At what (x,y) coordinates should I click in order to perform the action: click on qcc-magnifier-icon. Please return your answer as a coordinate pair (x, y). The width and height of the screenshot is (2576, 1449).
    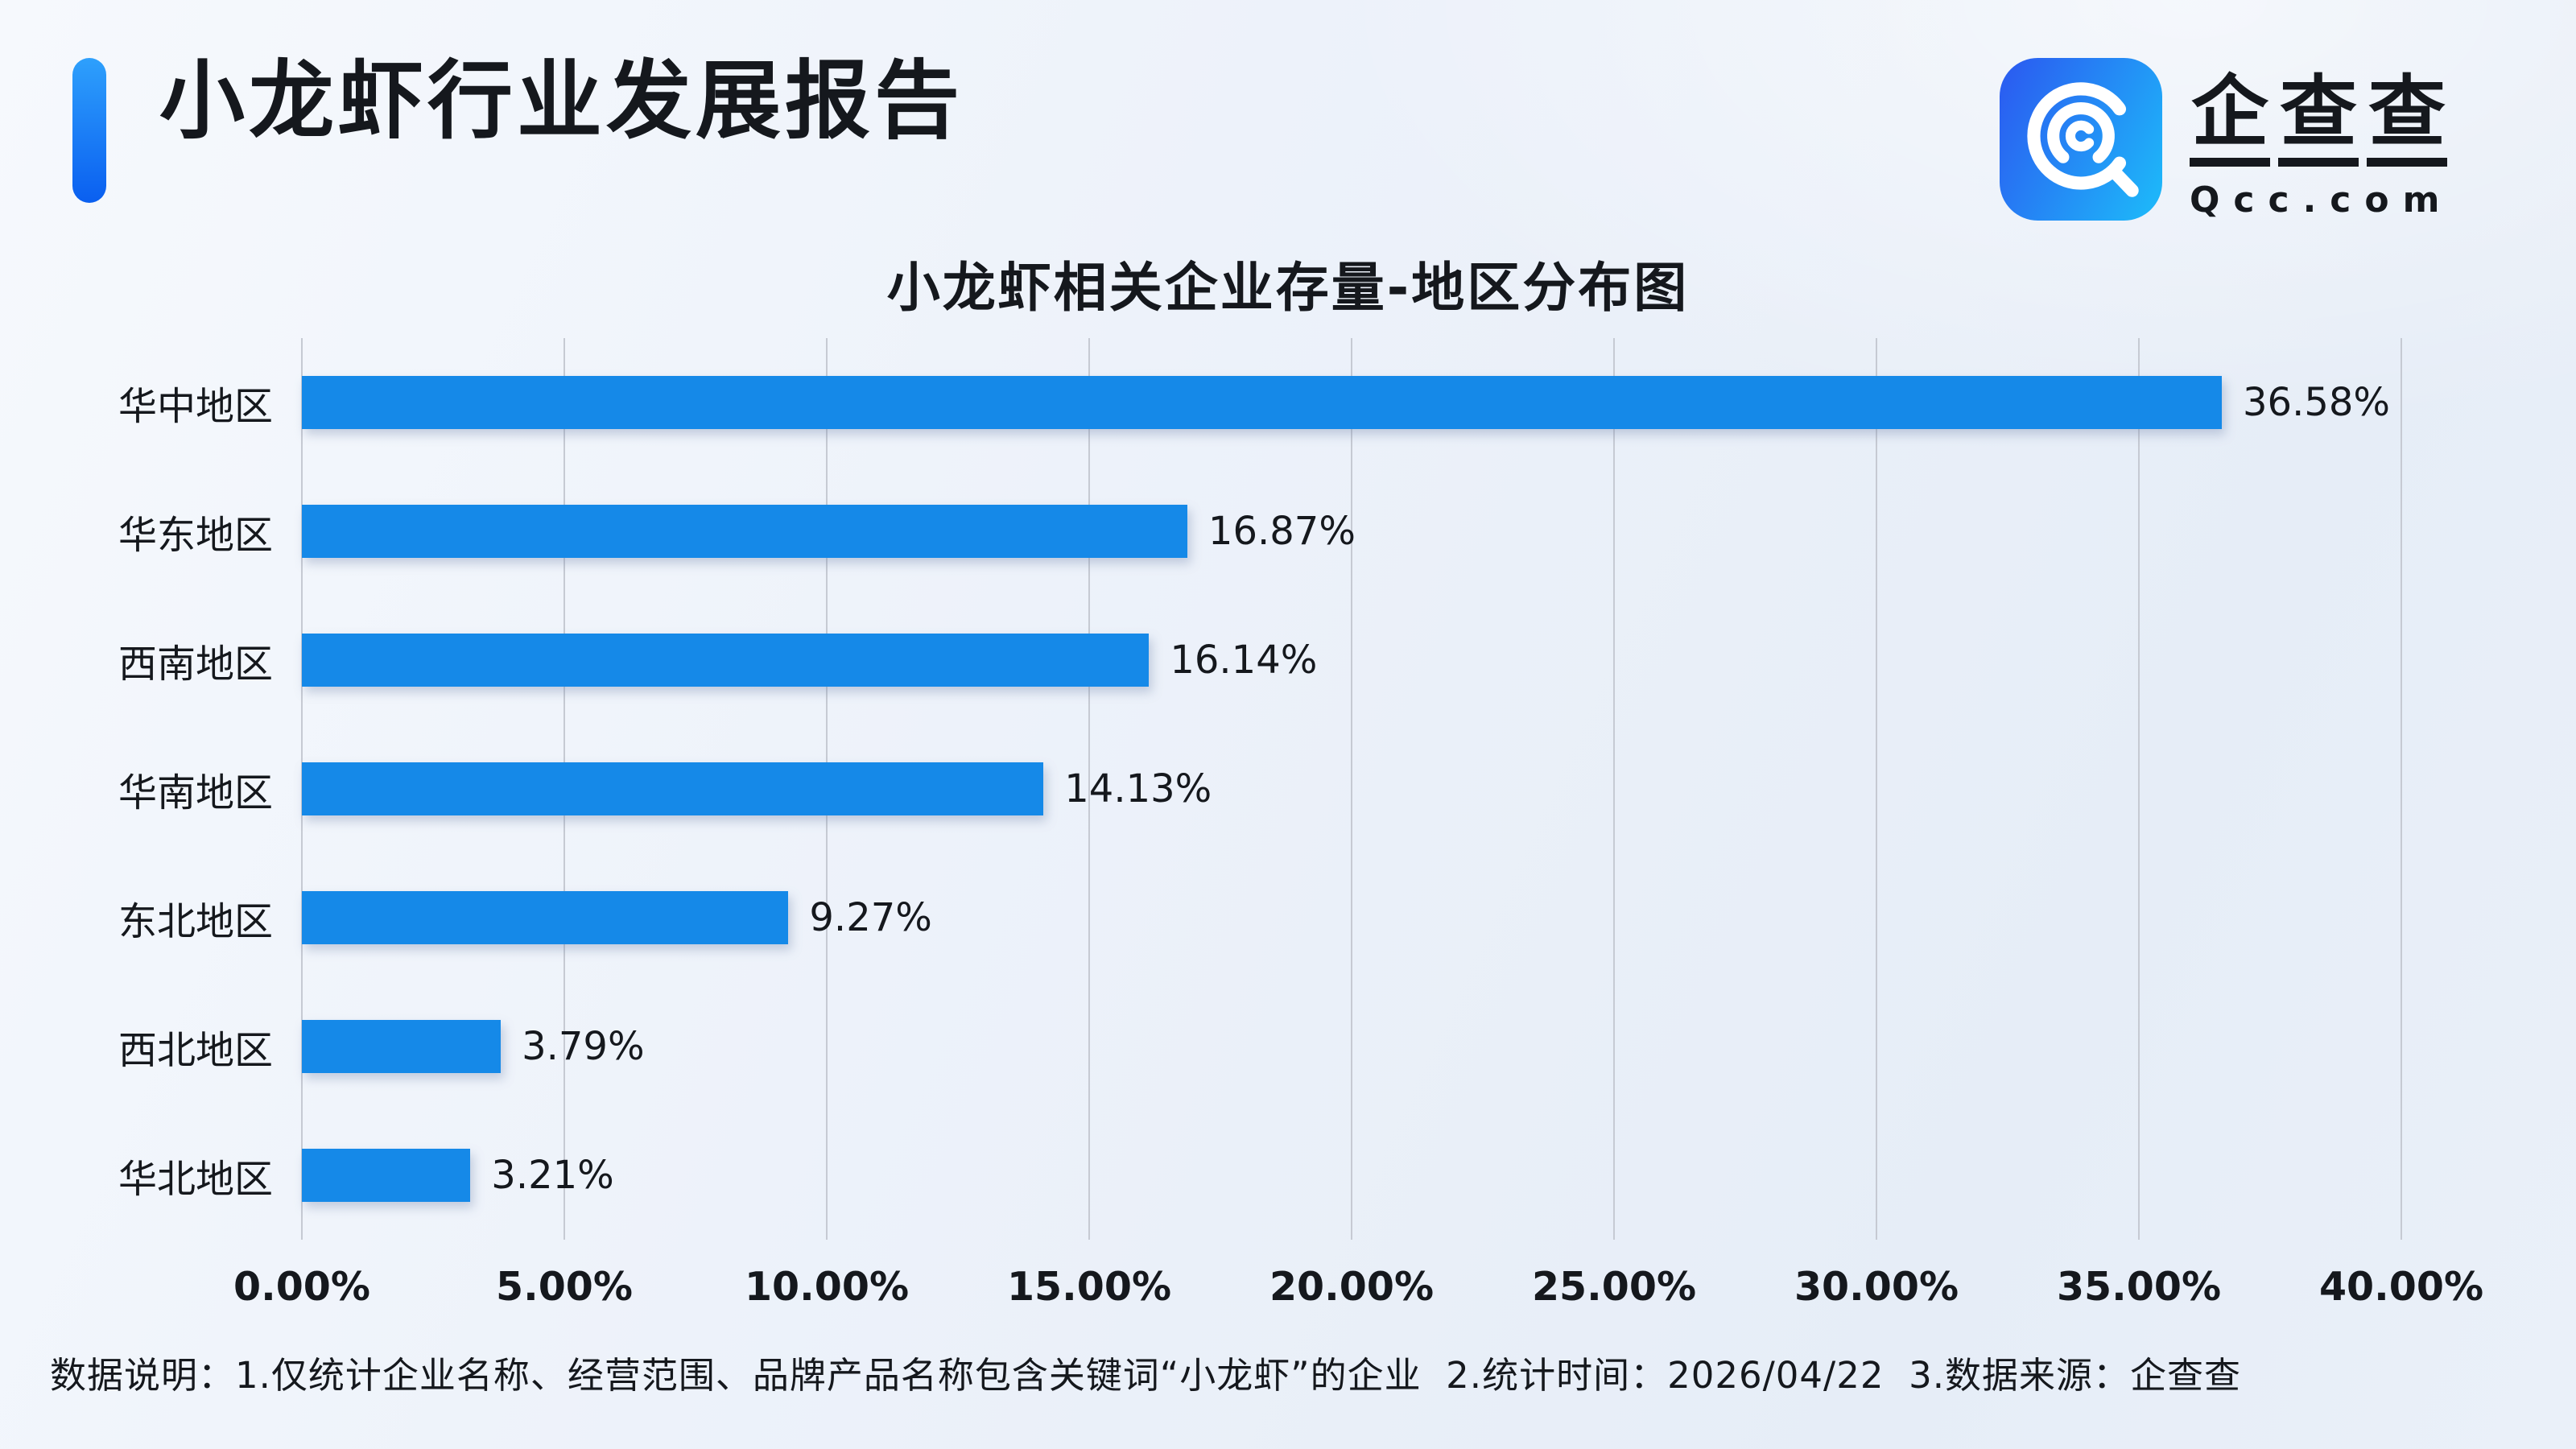
    Looking at the image, I should click on (2081, 139).